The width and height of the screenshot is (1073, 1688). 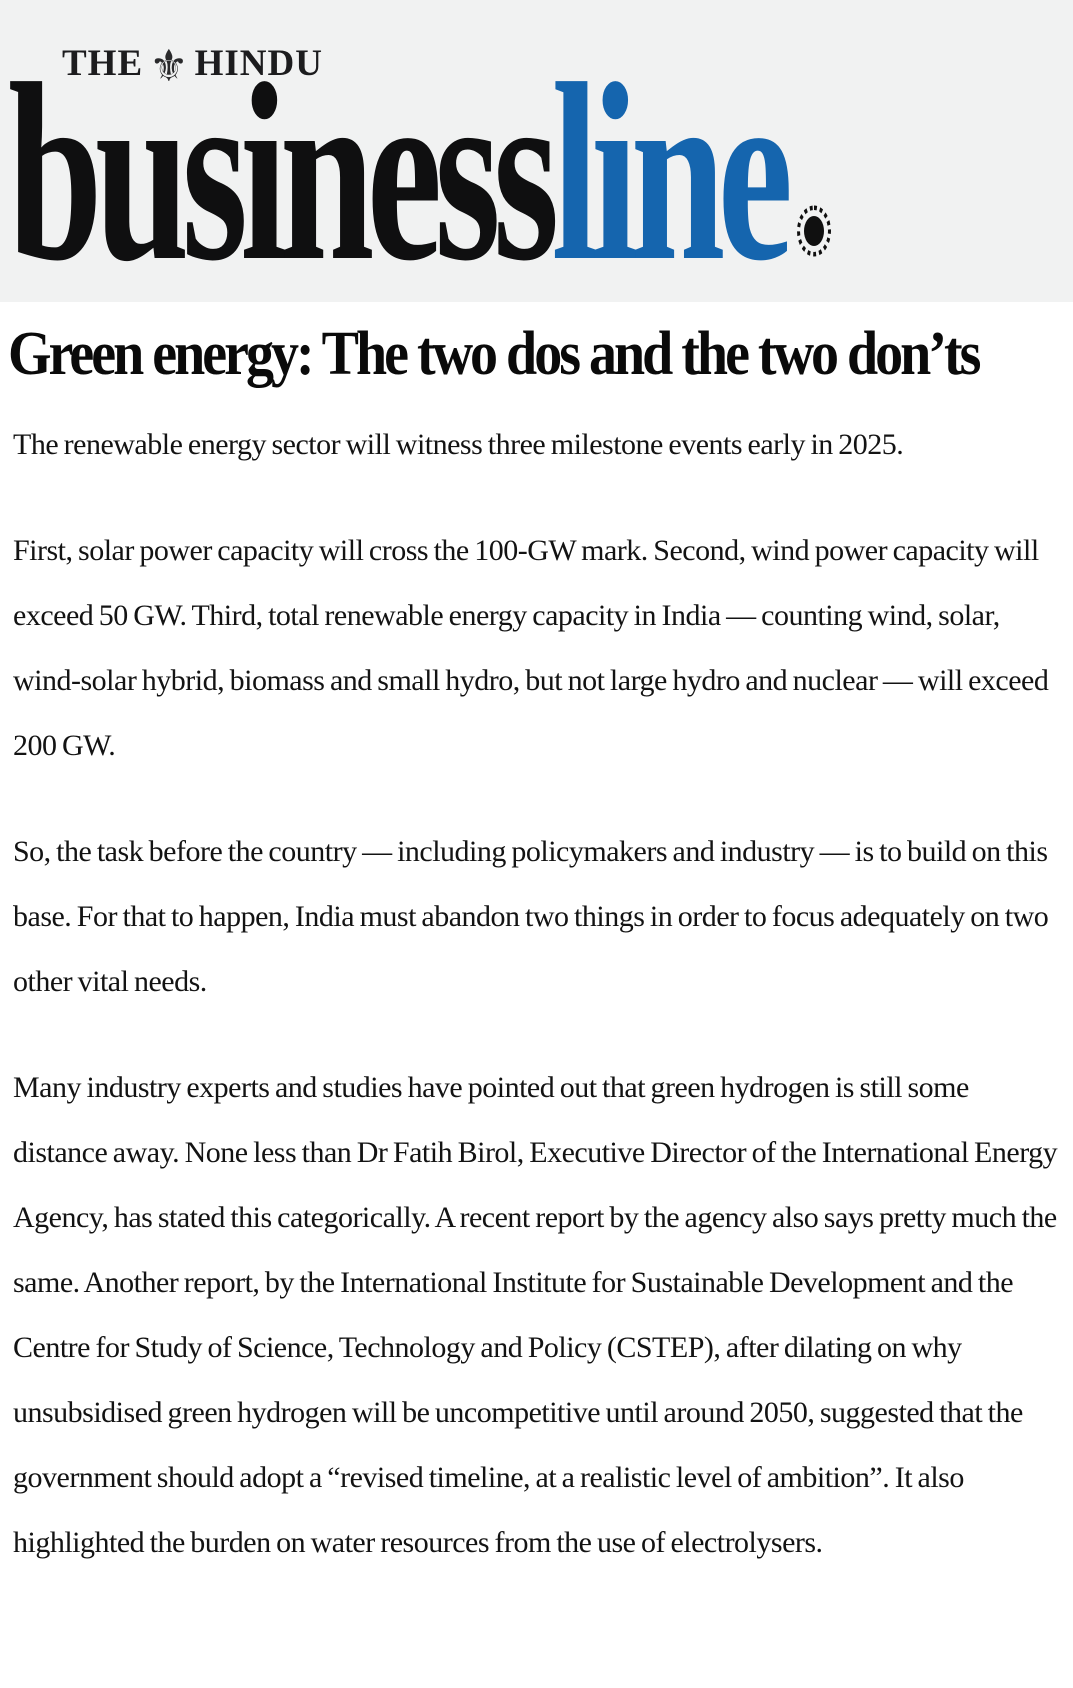 I want to click on brand-line: line, so click(x=672, y=166).